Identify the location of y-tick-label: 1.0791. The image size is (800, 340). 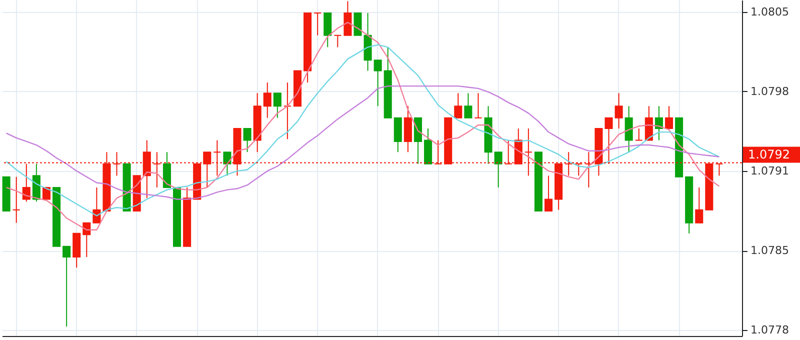
(769, 171).